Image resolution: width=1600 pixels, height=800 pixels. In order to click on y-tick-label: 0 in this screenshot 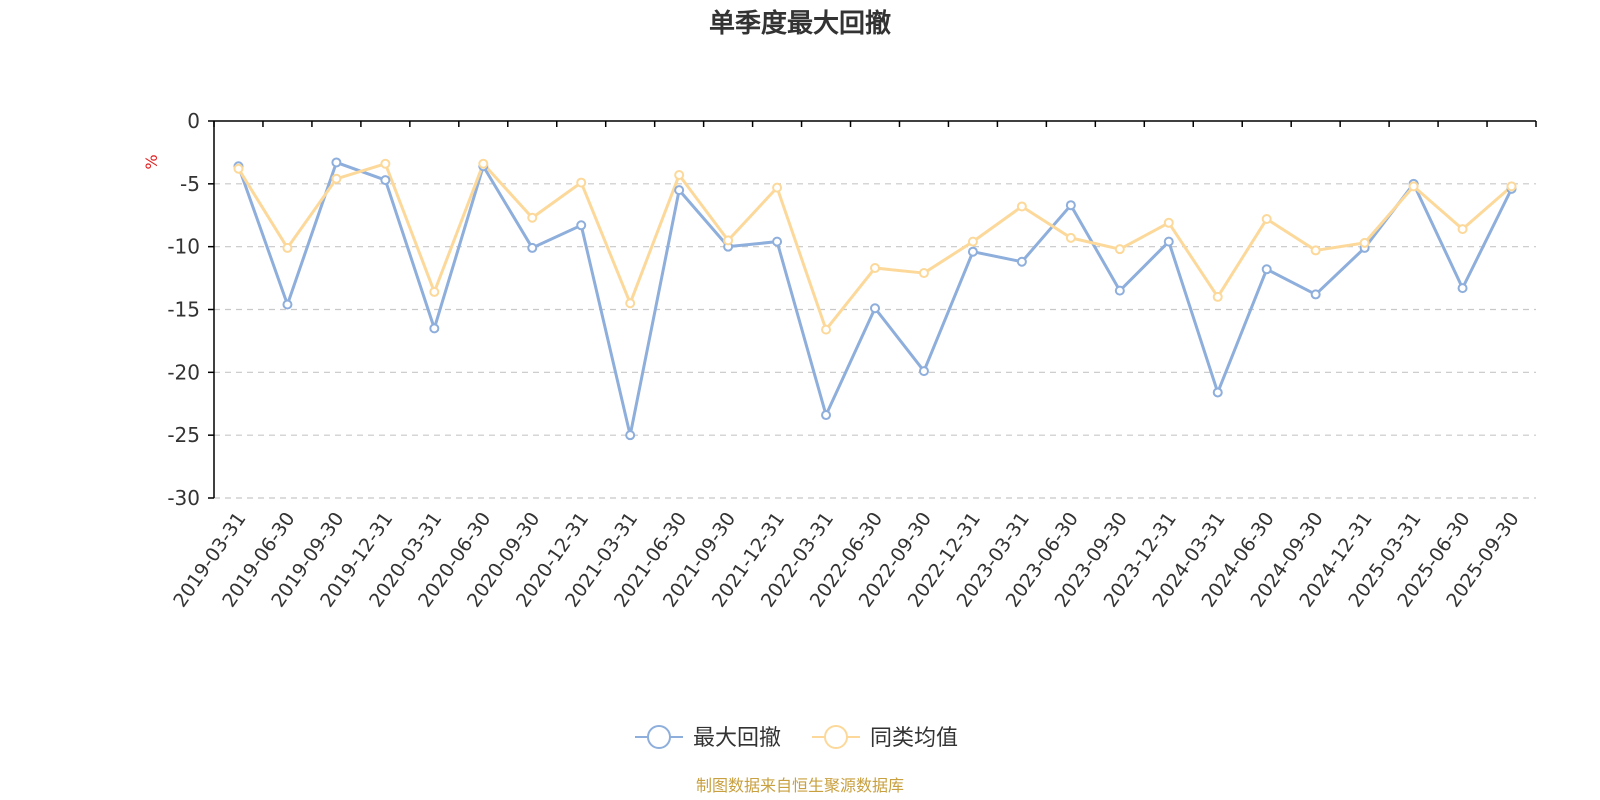, I will do `click(193, 121)`.